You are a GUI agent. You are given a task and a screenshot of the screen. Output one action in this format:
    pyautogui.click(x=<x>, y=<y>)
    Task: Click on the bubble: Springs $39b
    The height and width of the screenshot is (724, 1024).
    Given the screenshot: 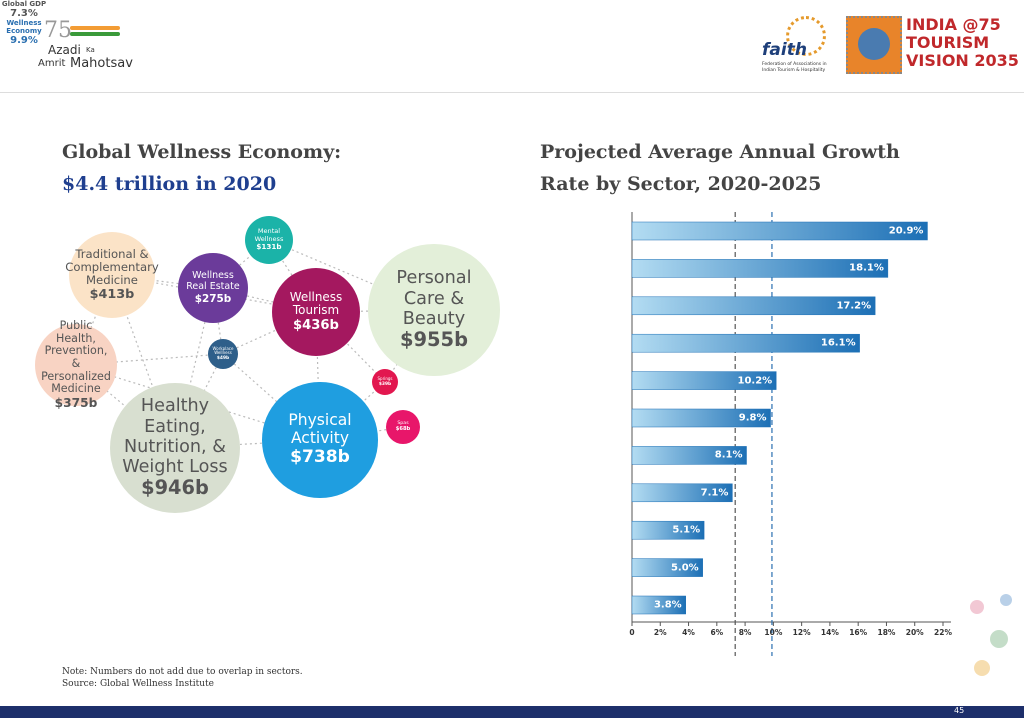 What is the action you would take?
    pyautogui.click(x=385, y=382)
    